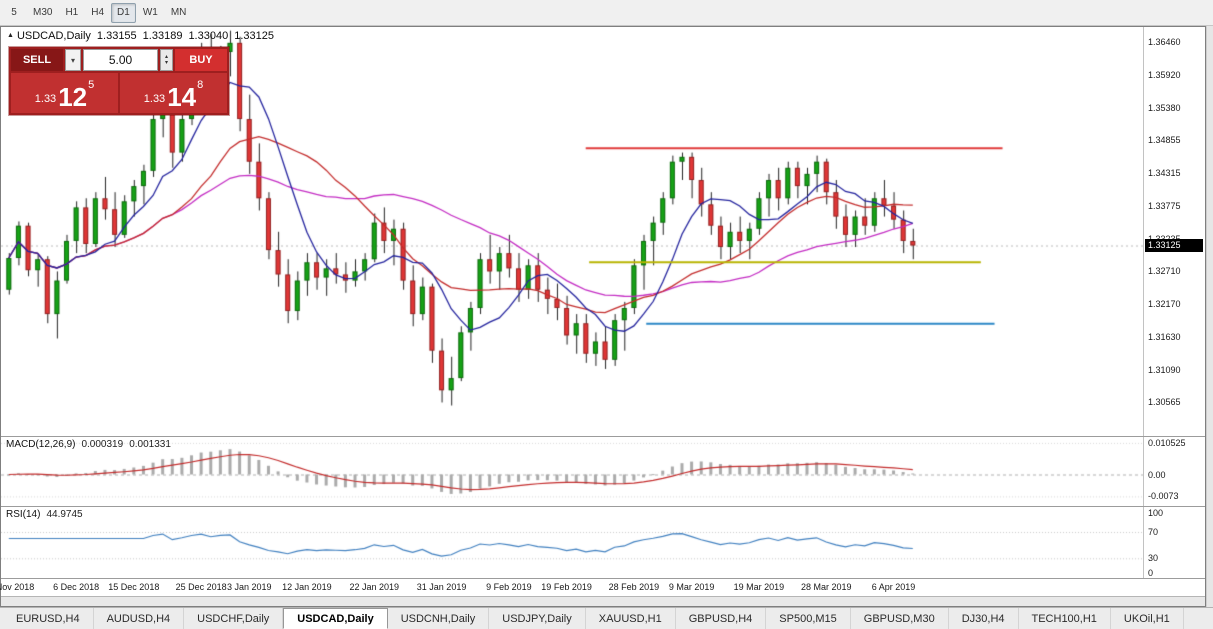 Image resolution: width=1213 pixels, height=629 pixels. What do you see at coordinates (759, 587) in the screenshot?
I see `date-label: 19 Mar 2019` at bounding box center [759, 587].